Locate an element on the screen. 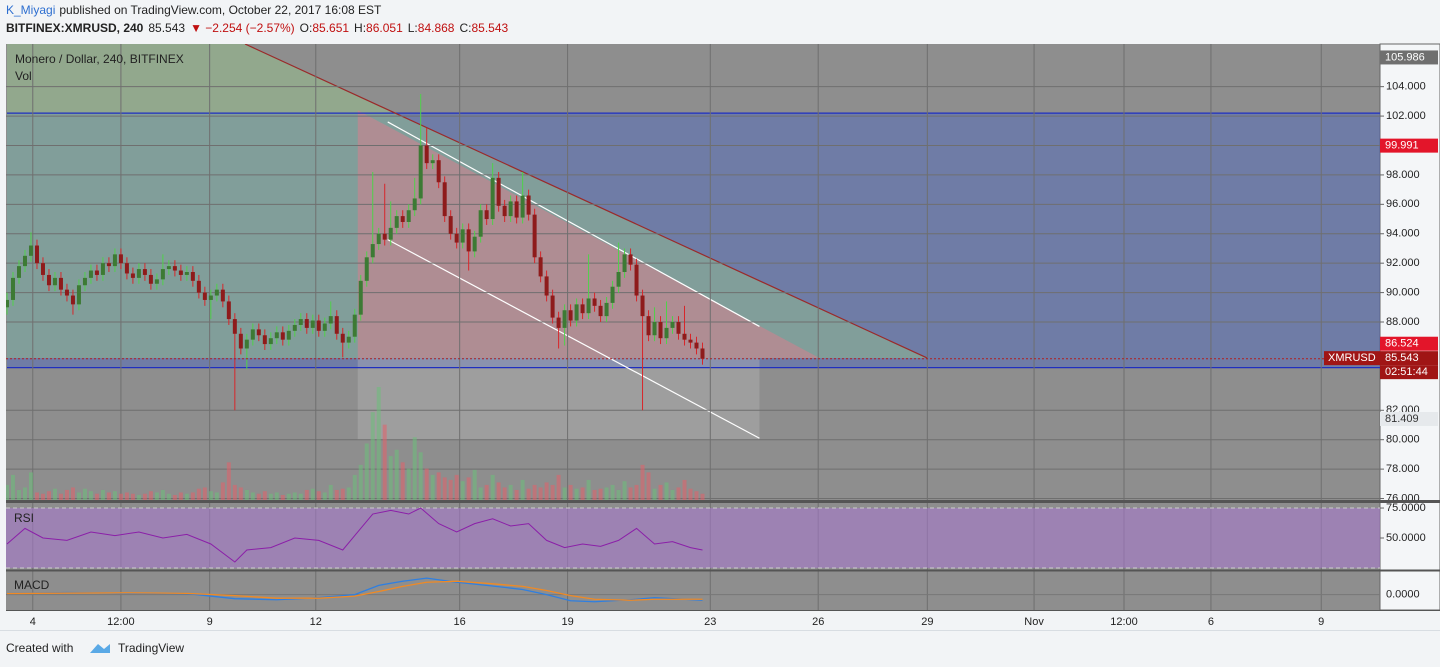 This screenshot has height=667, width=1440. ohlc-value: 86.051 is located at coordinates (384, 28).